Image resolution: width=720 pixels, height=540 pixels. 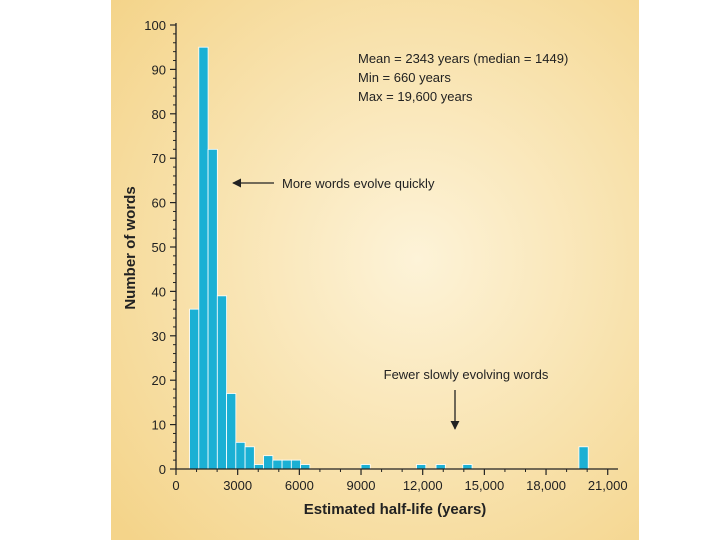 What do you see at coordinates (237, 485) in the screenshot?
I see `x-tick-label: 3000` at bounding box center [237, 485].